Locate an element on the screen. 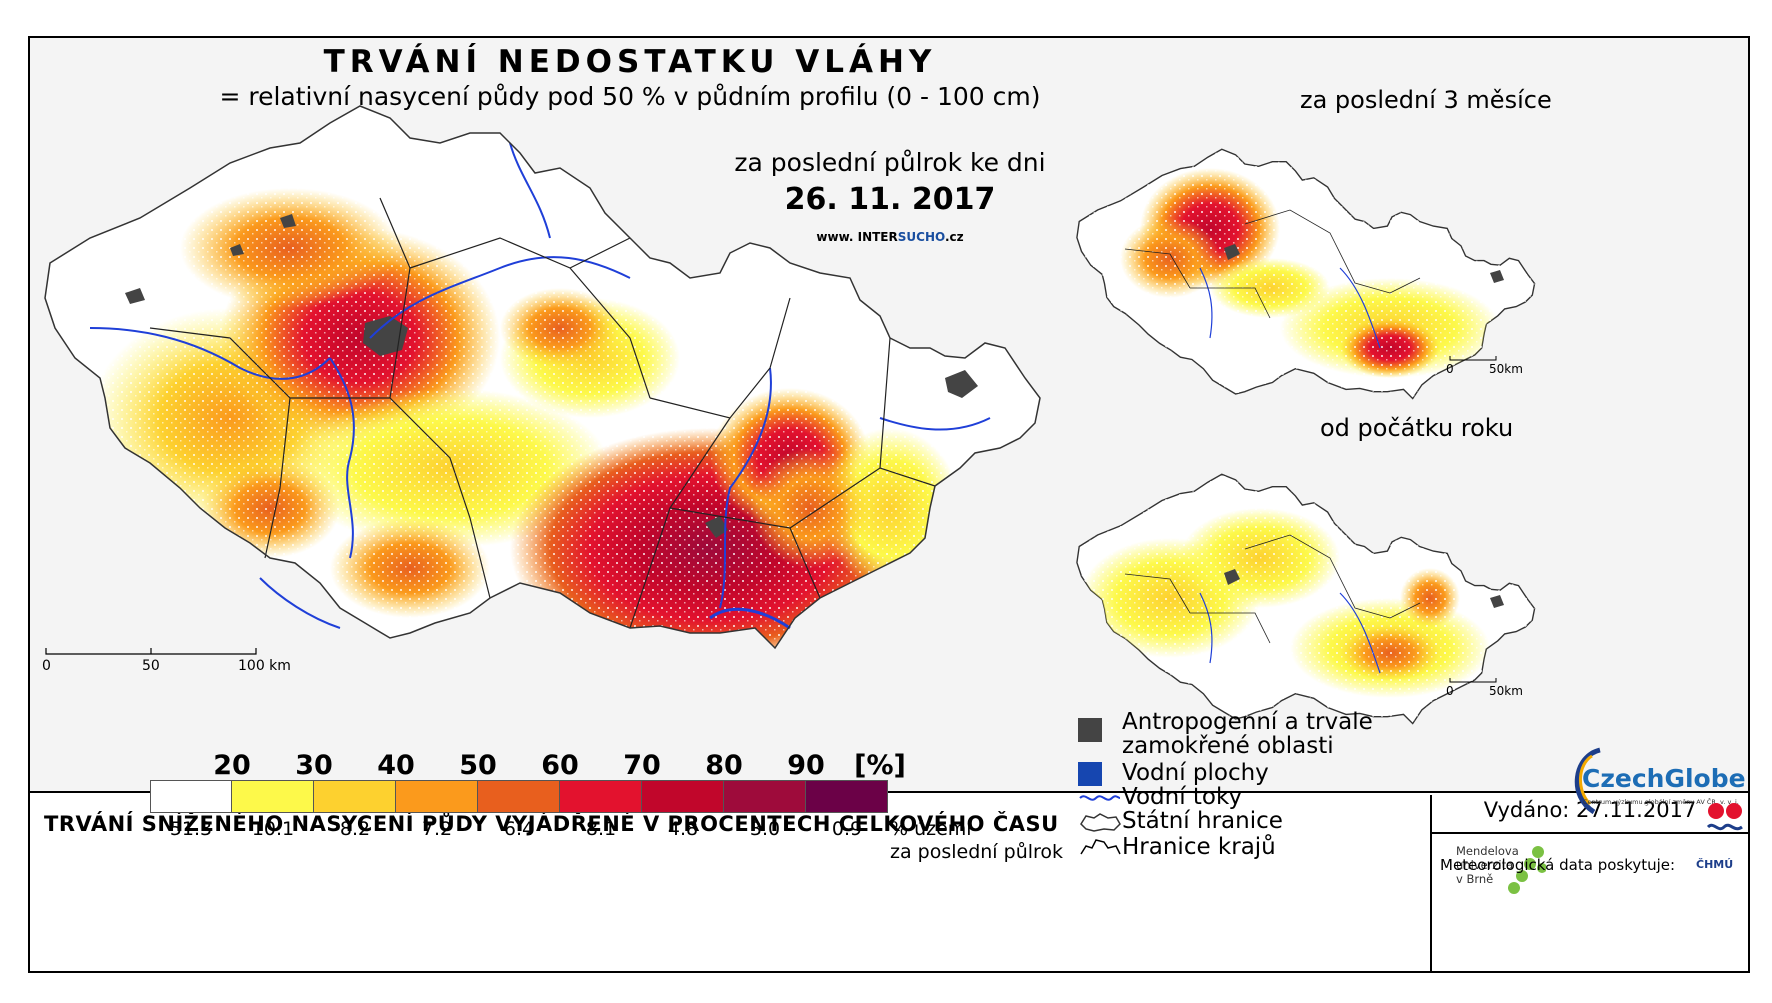 The width and height of the screenshot is (1772, 1003). legend-state-border: Státní hranice is located at coordinates (1181, 821).